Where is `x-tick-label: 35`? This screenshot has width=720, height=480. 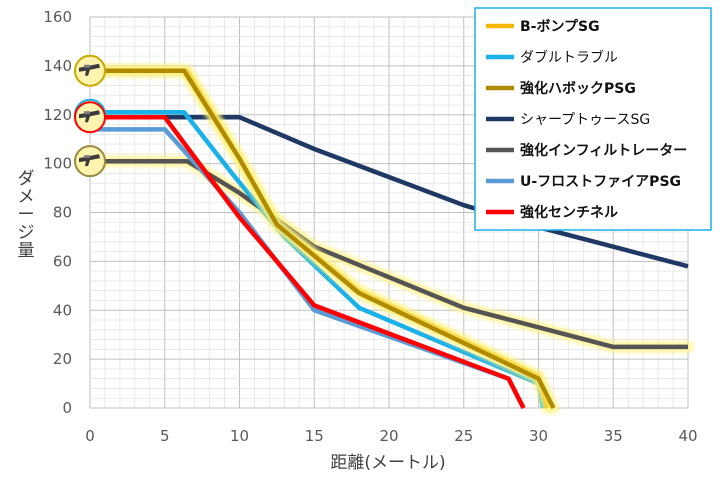 x-tick-label: 35 is located at coordinates (613, 436).